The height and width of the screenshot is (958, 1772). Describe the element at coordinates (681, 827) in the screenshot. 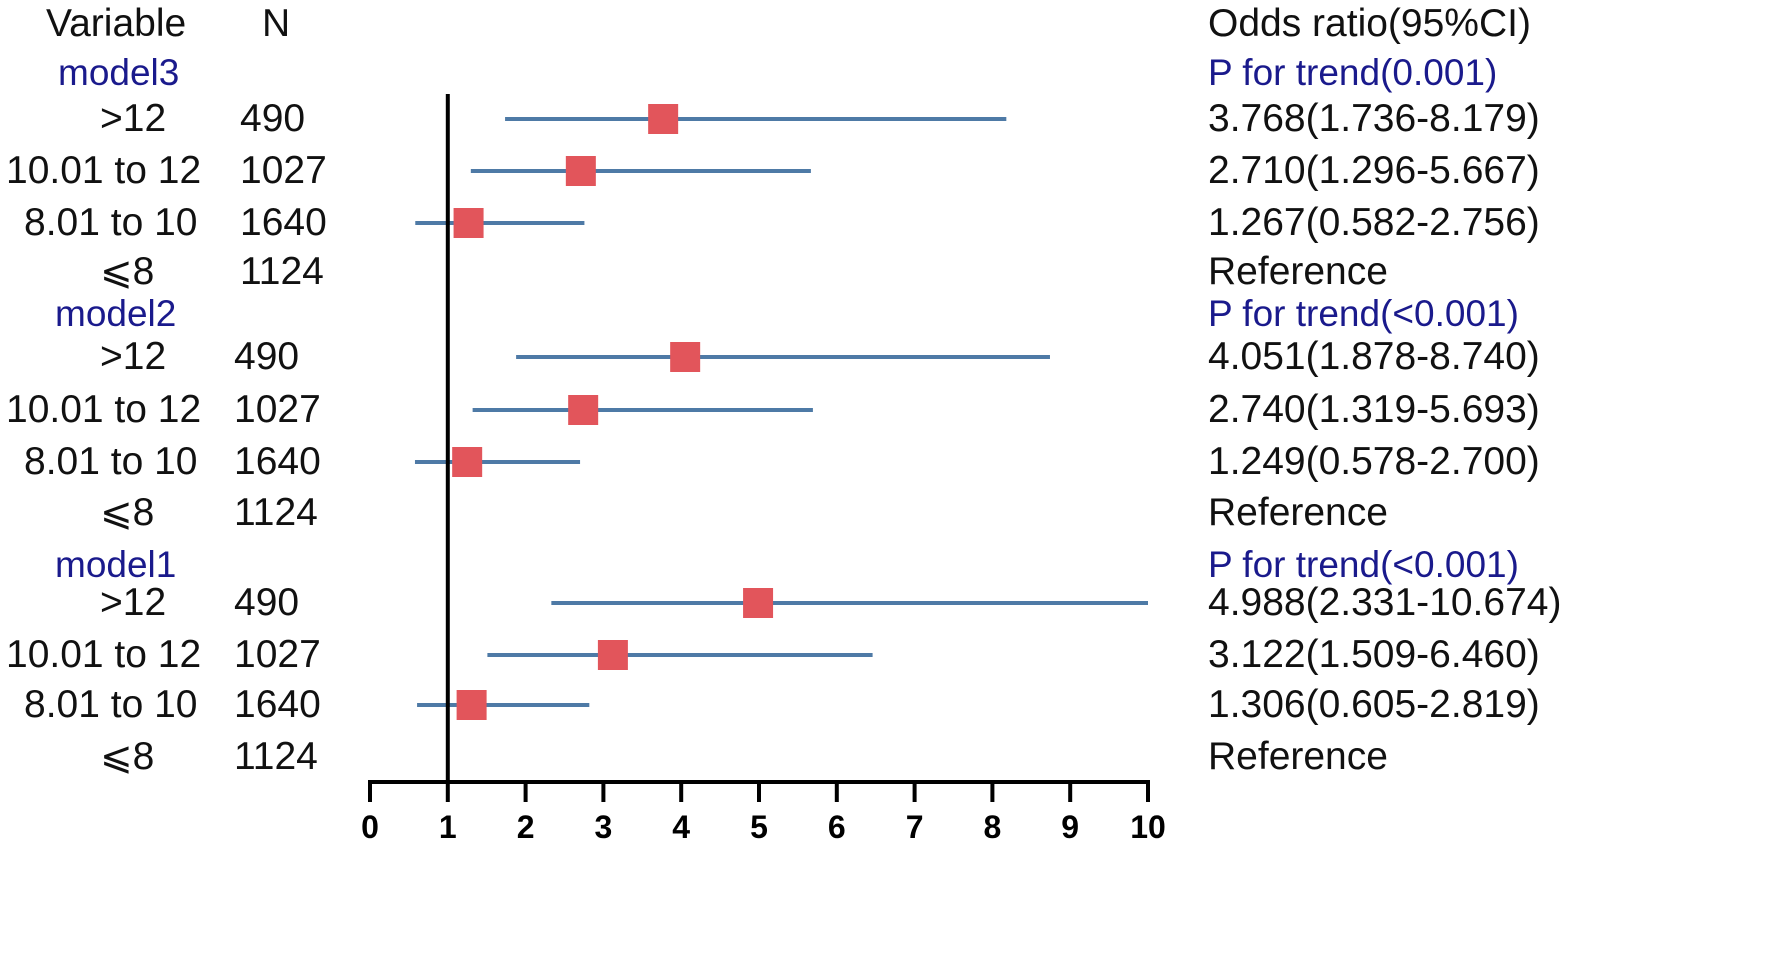

I see `x-tick-label: 4` at that location.